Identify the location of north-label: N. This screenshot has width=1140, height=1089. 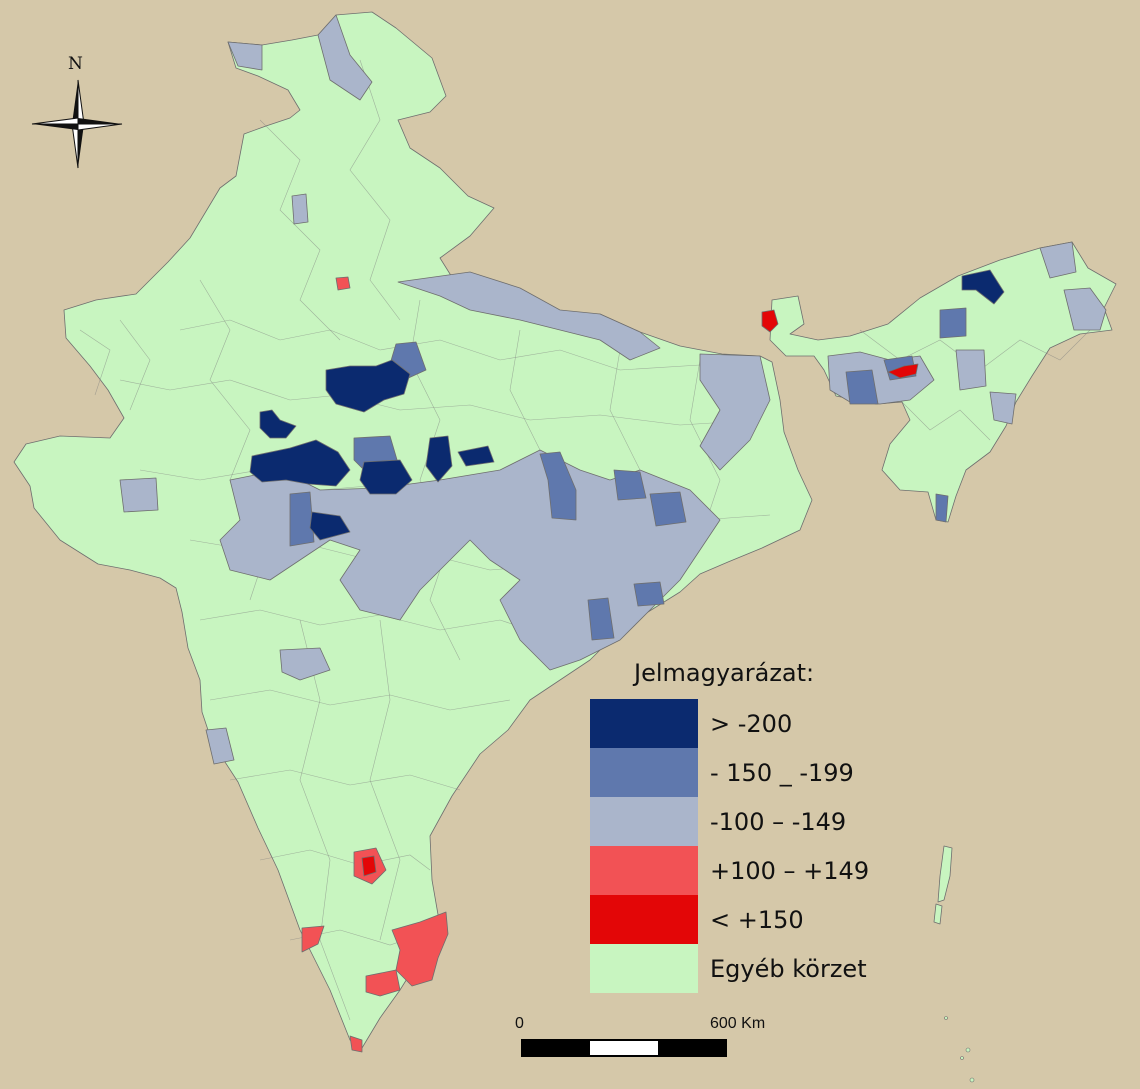
(75, 64).